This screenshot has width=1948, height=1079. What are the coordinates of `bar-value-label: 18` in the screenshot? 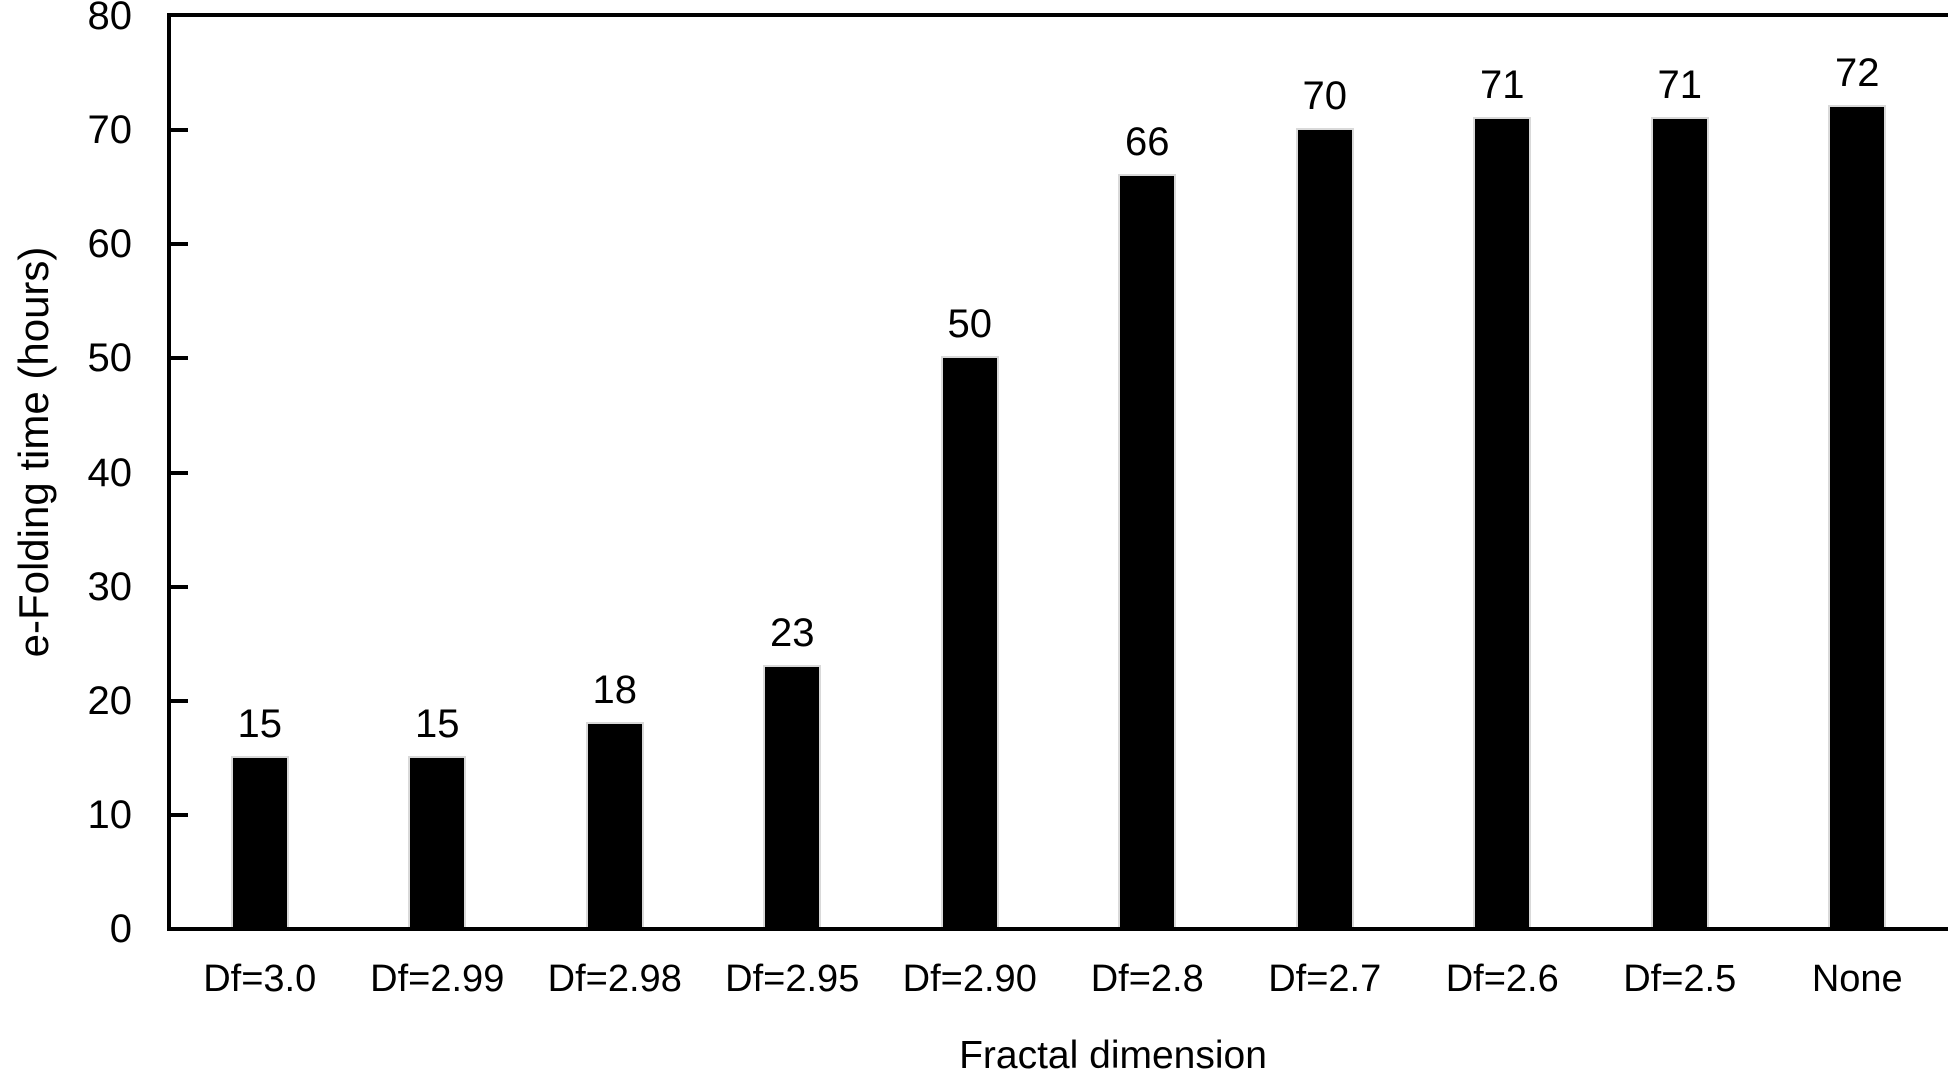 It's located at (615, 690).